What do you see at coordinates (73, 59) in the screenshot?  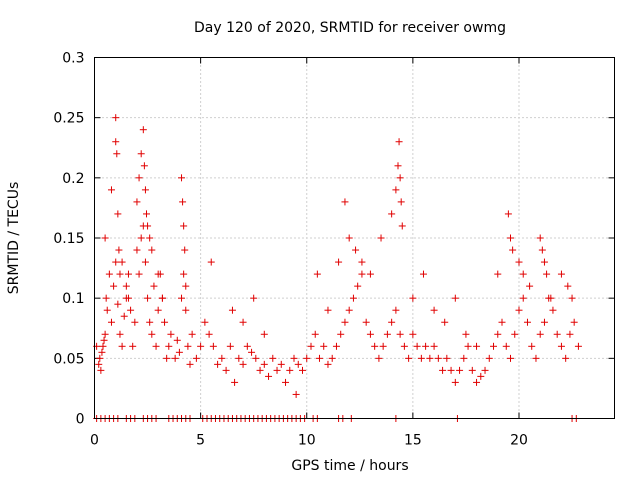 I see `y-tick-label: 0.3` at bounding box center [73, 59].